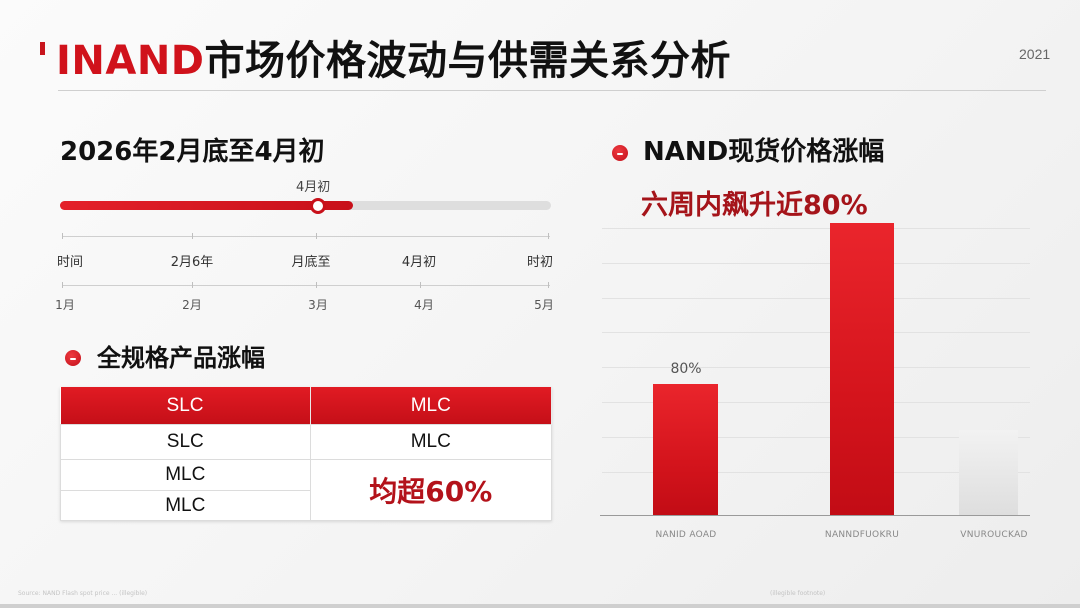  Describe the element at coordinates (313, 187) in the screenshot. I see `slider-value-label: 4月初` at that location.